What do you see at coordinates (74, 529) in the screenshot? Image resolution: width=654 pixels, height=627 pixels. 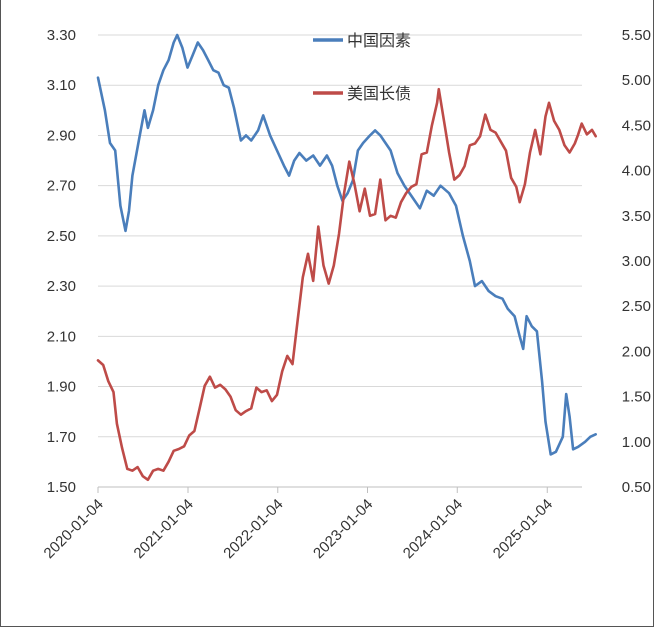 I see `x-tick-label: 2020-01-04` at bounding box center [74, 529].